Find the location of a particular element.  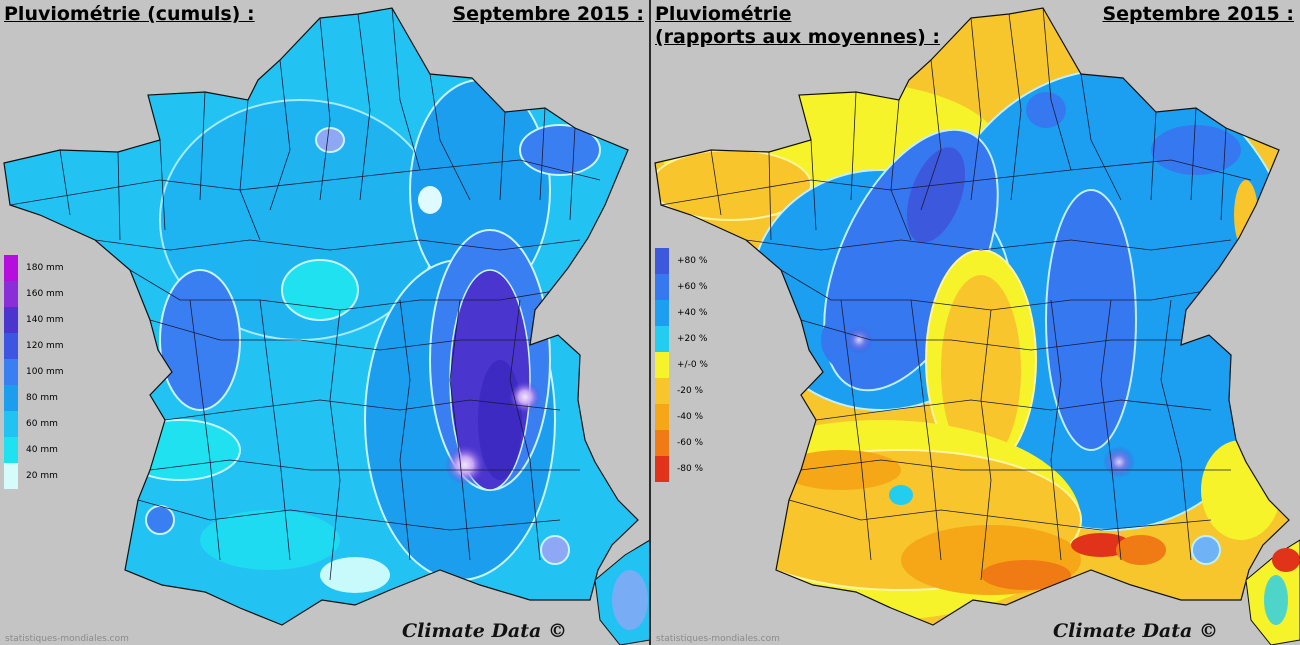

left-map-source: statistiques-mondiales.com is located at coordinates (67, 639).